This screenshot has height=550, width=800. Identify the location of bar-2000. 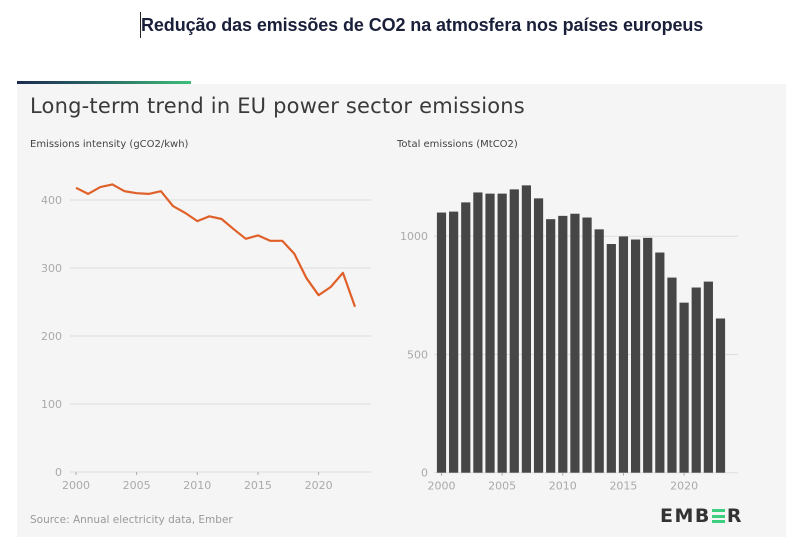
(441, 342).